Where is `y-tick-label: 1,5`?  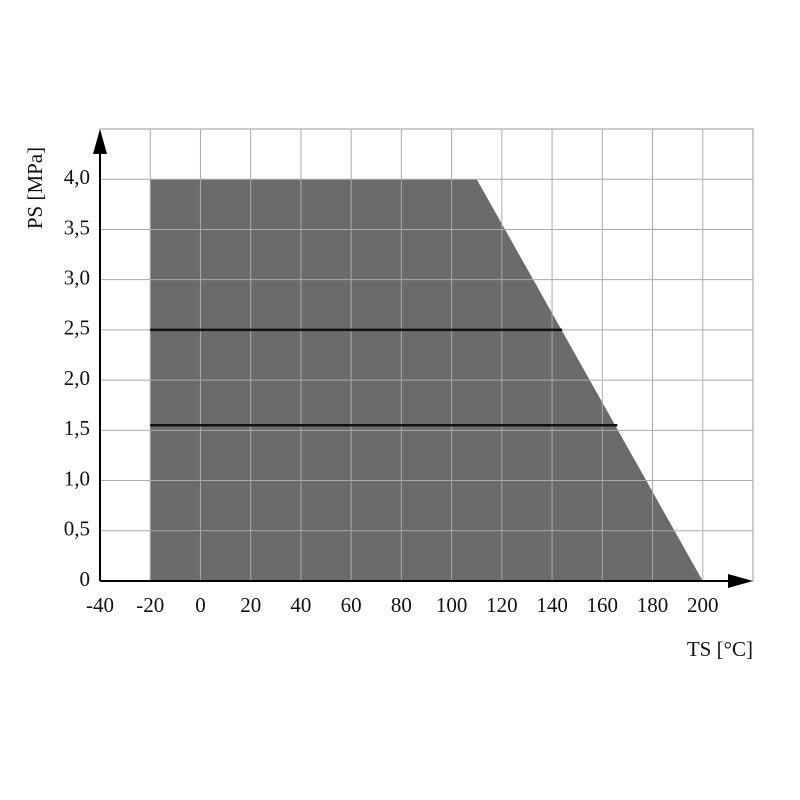
y-tick-label: 1,5 is located at coordinates (77, 428).